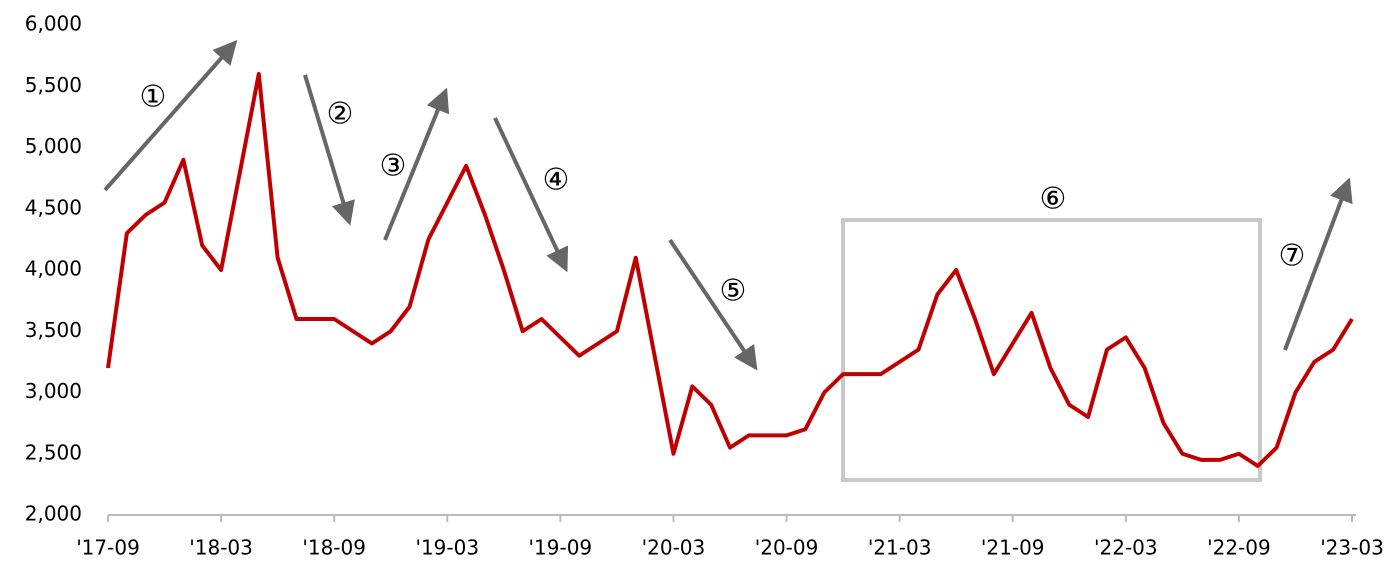  What do you see at coordinates (108, 548) in the screenshot?
I see `x-tick-label: '17-09` at bounding box center [108, 548].